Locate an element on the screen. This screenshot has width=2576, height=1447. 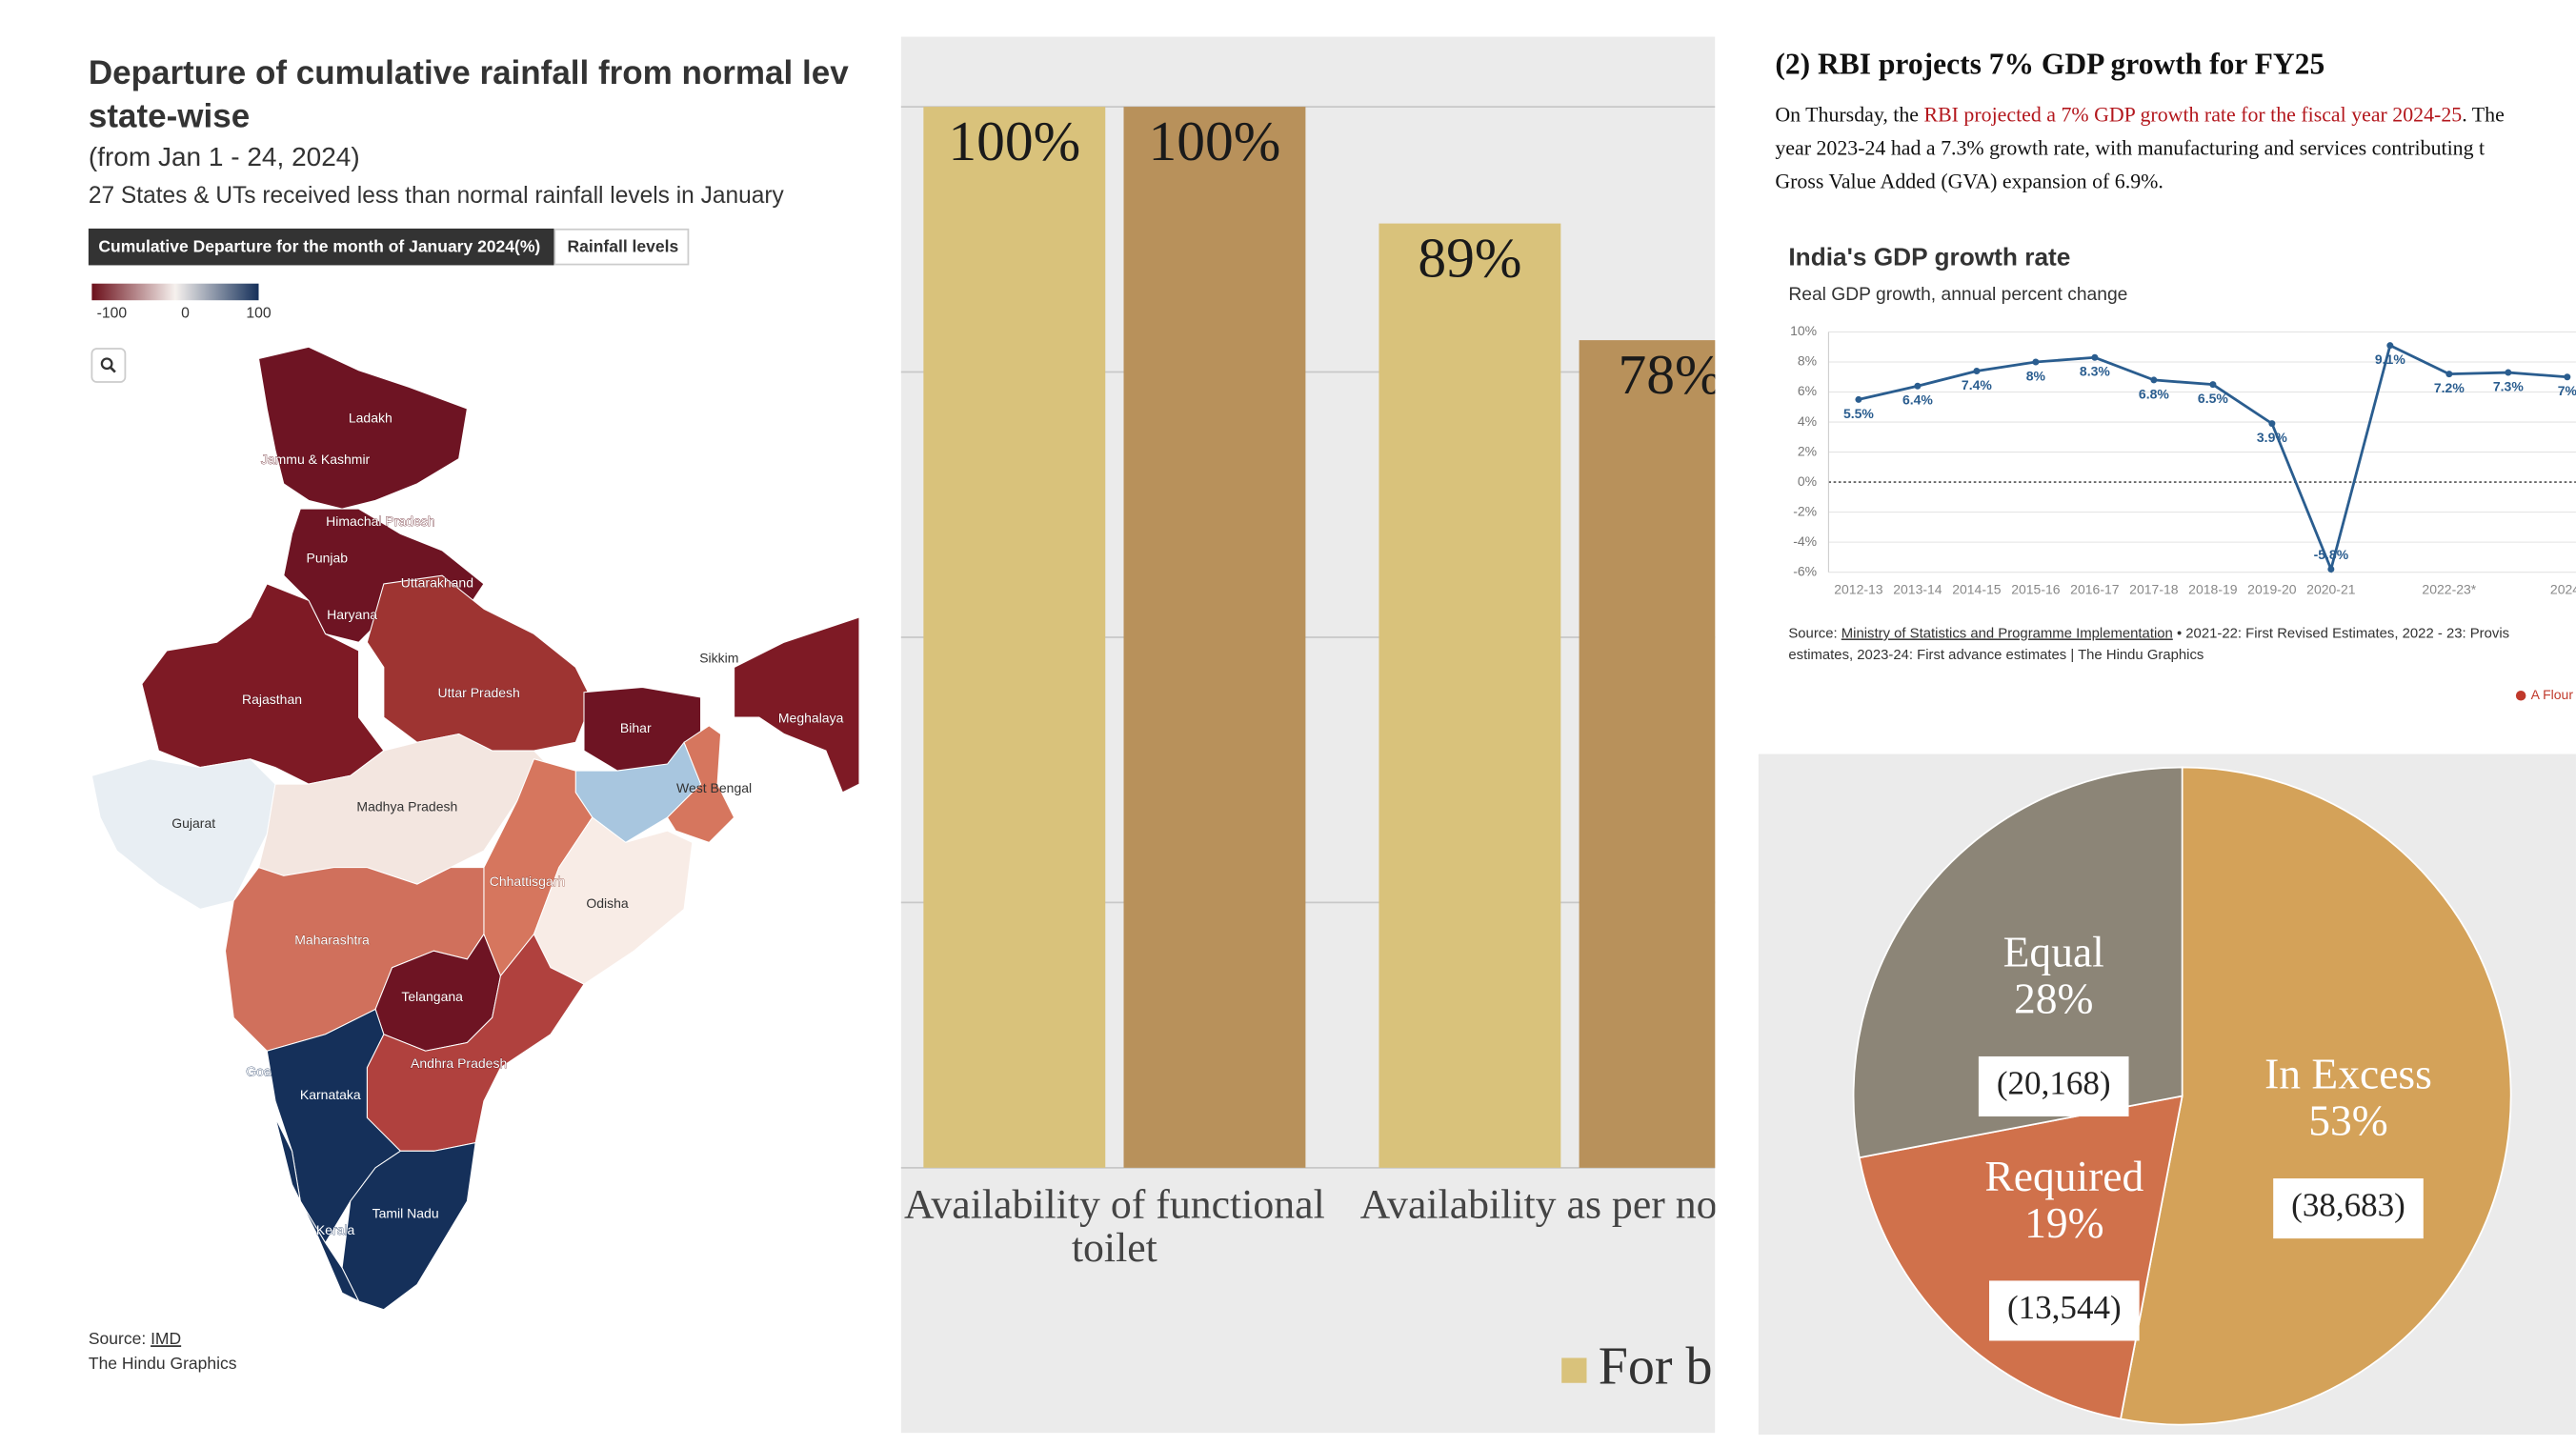
tag: A Flour is located at coordinates (2553, 694).